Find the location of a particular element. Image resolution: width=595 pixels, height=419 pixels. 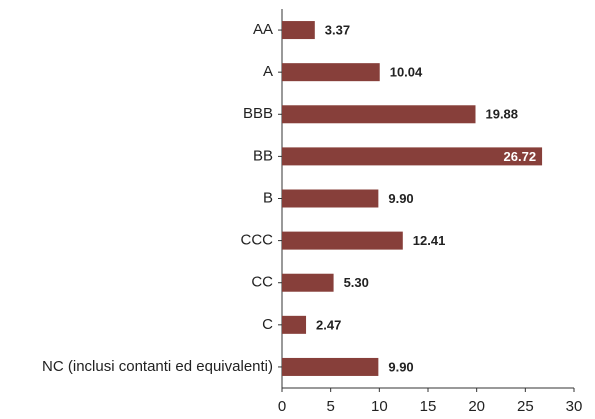

value-label: 26.72 is located at coordinates (520, 156).